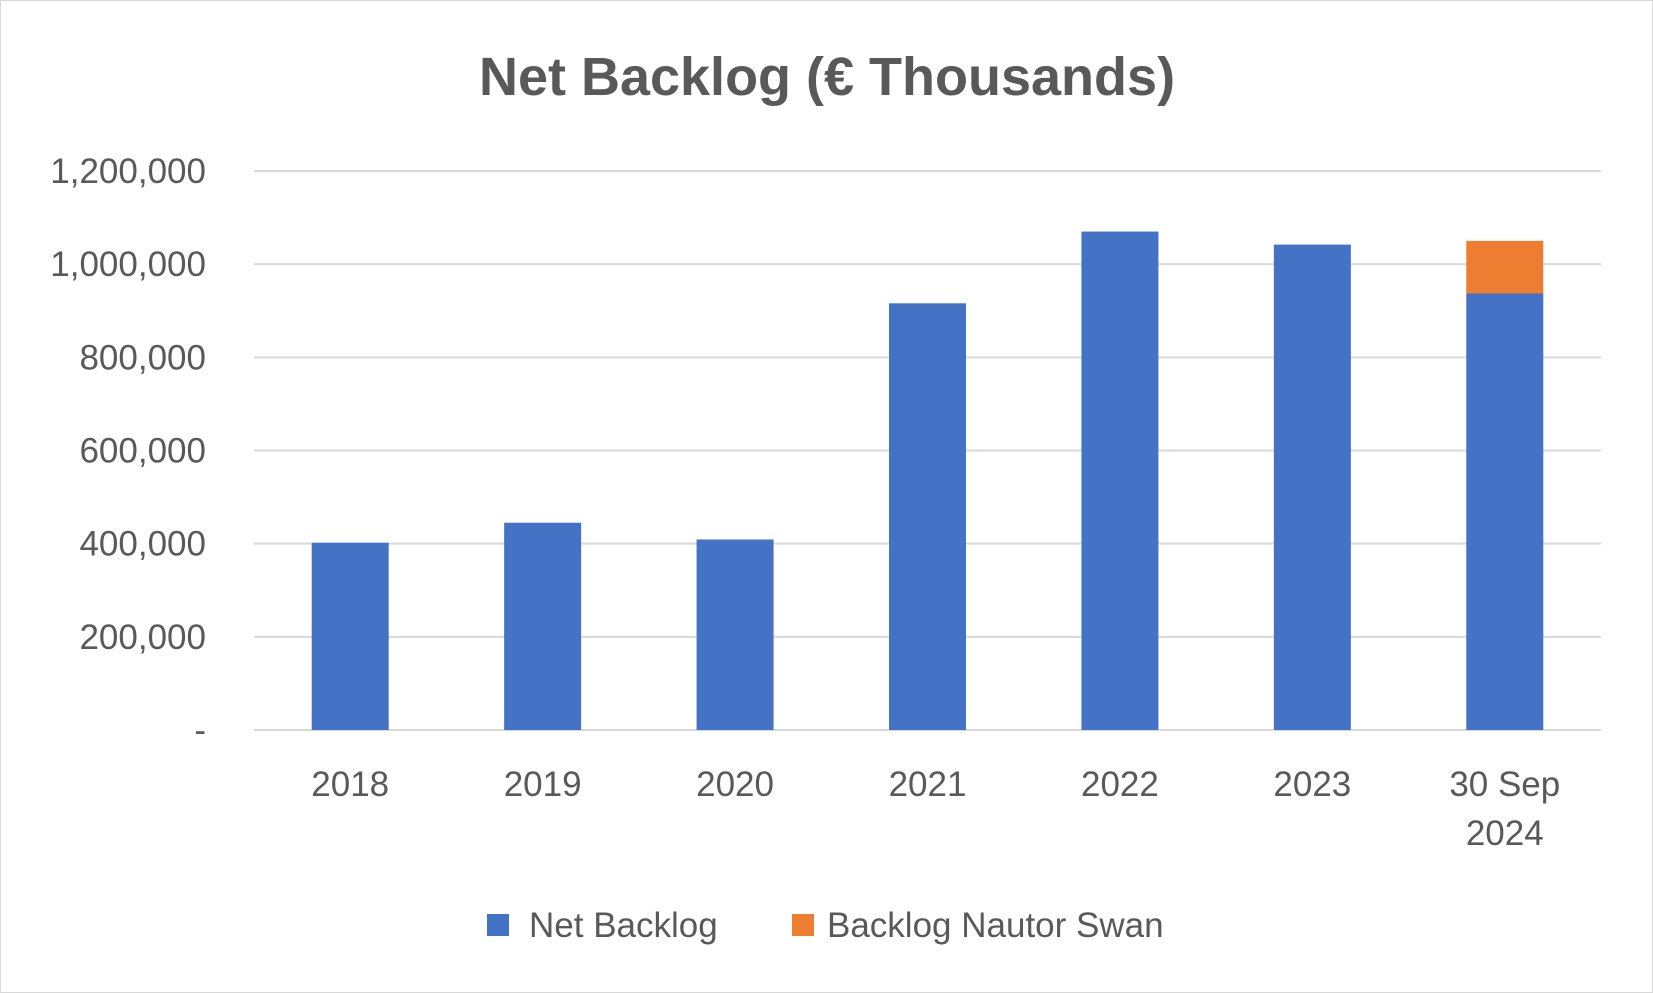 This screenshot has width=1653, height=993. Describe the element at coordinates (623, 925) in the screenshot. I see `legend-label: Net Backlog` at that location.